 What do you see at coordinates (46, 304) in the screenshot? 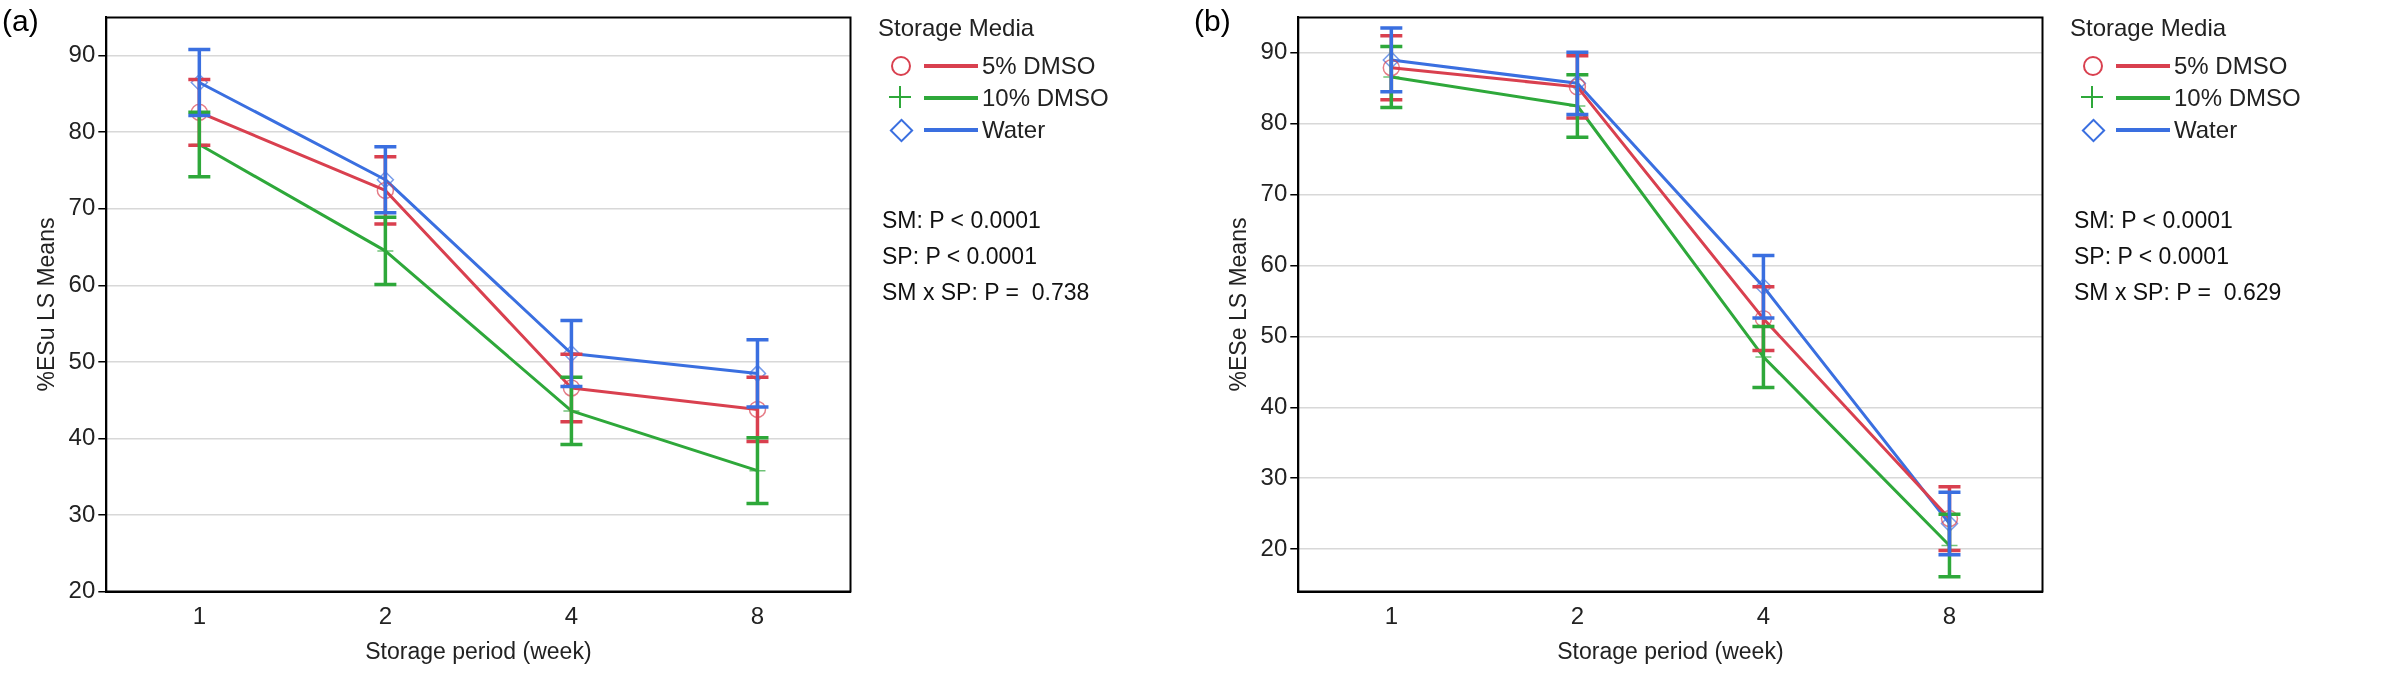
I see `y-axis-title: %ESu LS Means` at bounding box center [46, 304].